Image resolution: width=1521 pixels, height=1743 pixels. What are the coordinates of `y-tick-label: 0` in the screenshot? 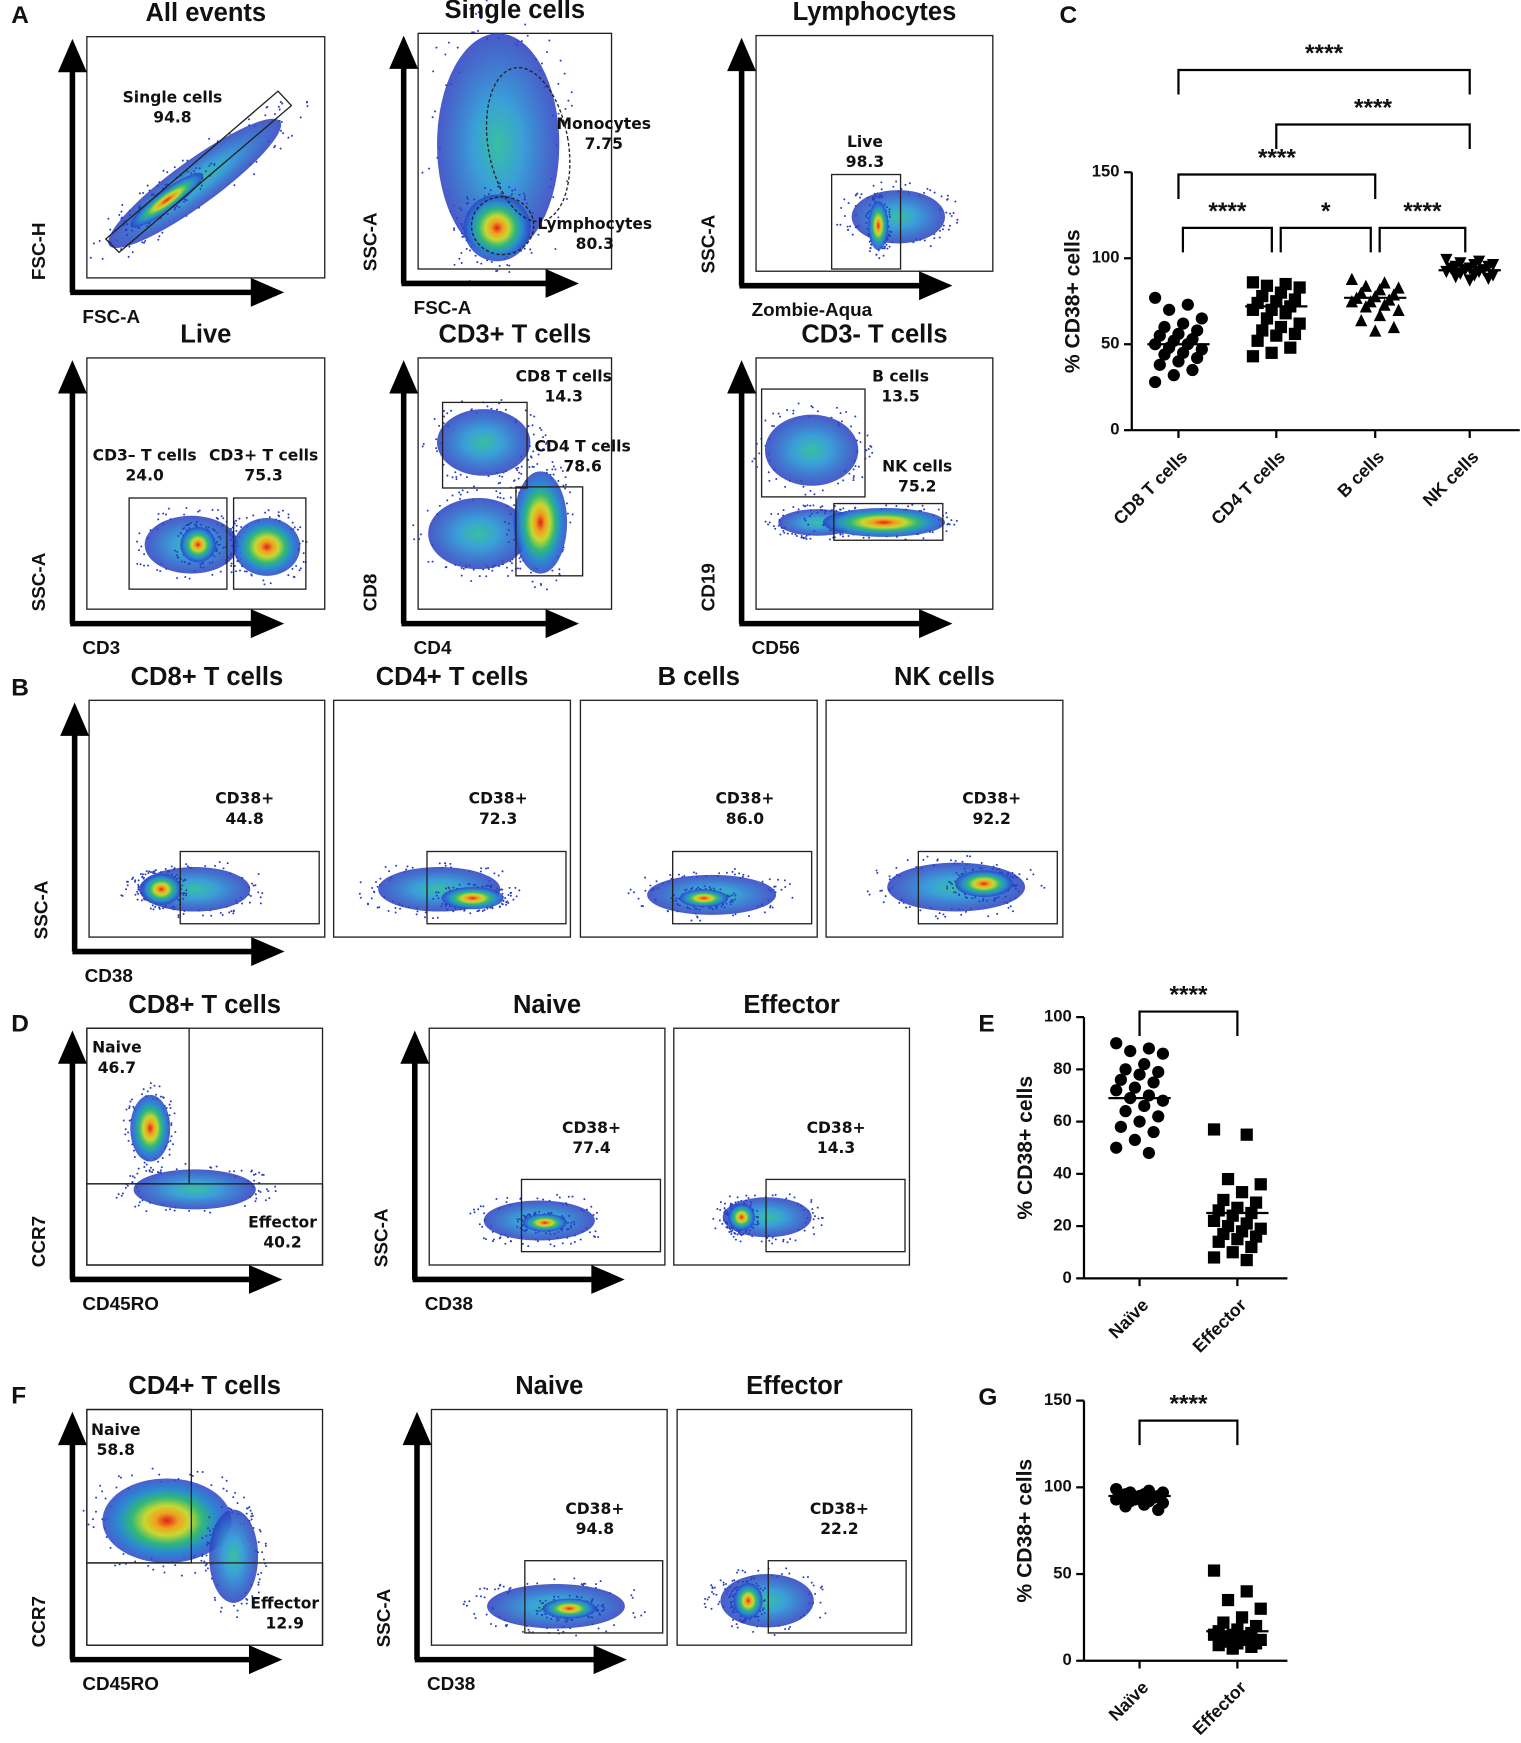 It's located at (1114, 429).